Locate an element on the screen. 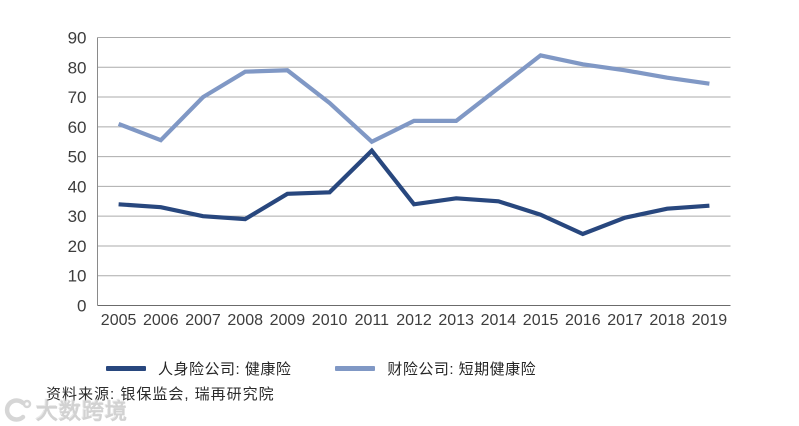 This screenshot has height=426, width=799. x-tick-label: 2008 is located at coordinates (245, 320).